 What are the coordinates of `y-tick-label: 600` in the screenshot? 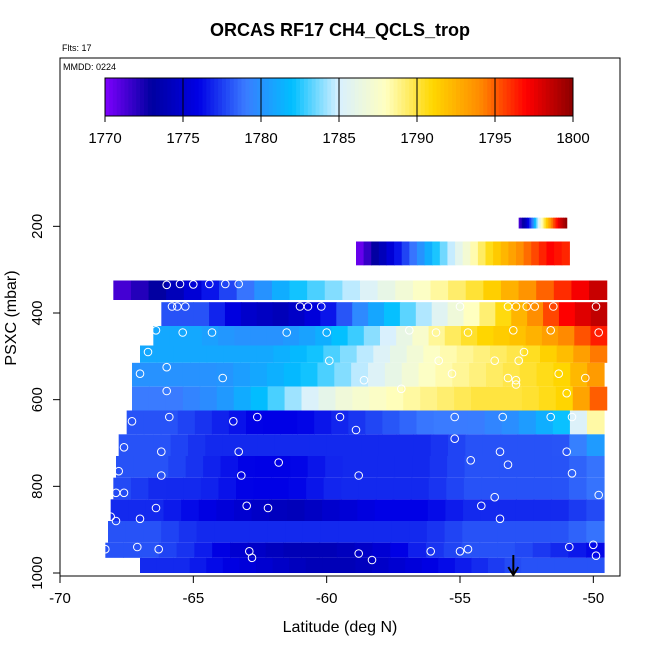 It's located at (37, 399).